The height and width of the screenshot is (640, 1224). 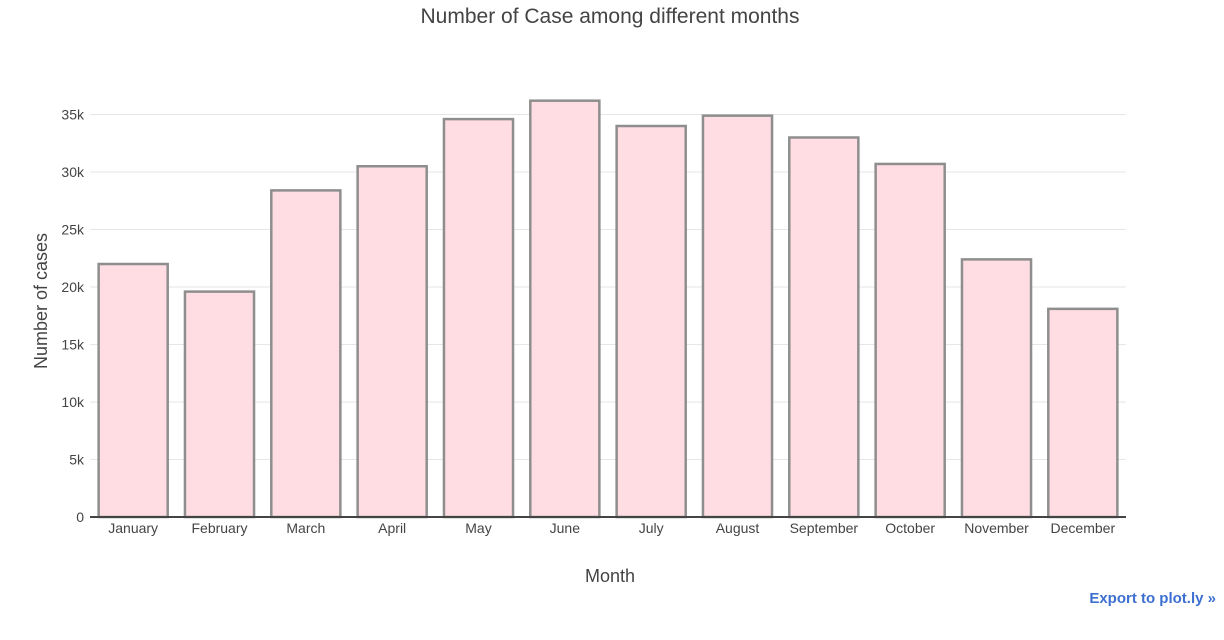 I want to click on y-axis-title: Number of cases, so click(x=41, y=301).